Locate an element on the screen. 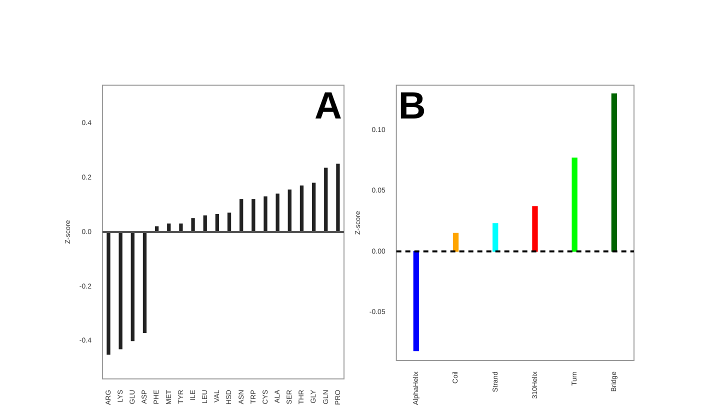 This screenshot has width=709, height=413. annotation: A is located at coordinates (328, 107).